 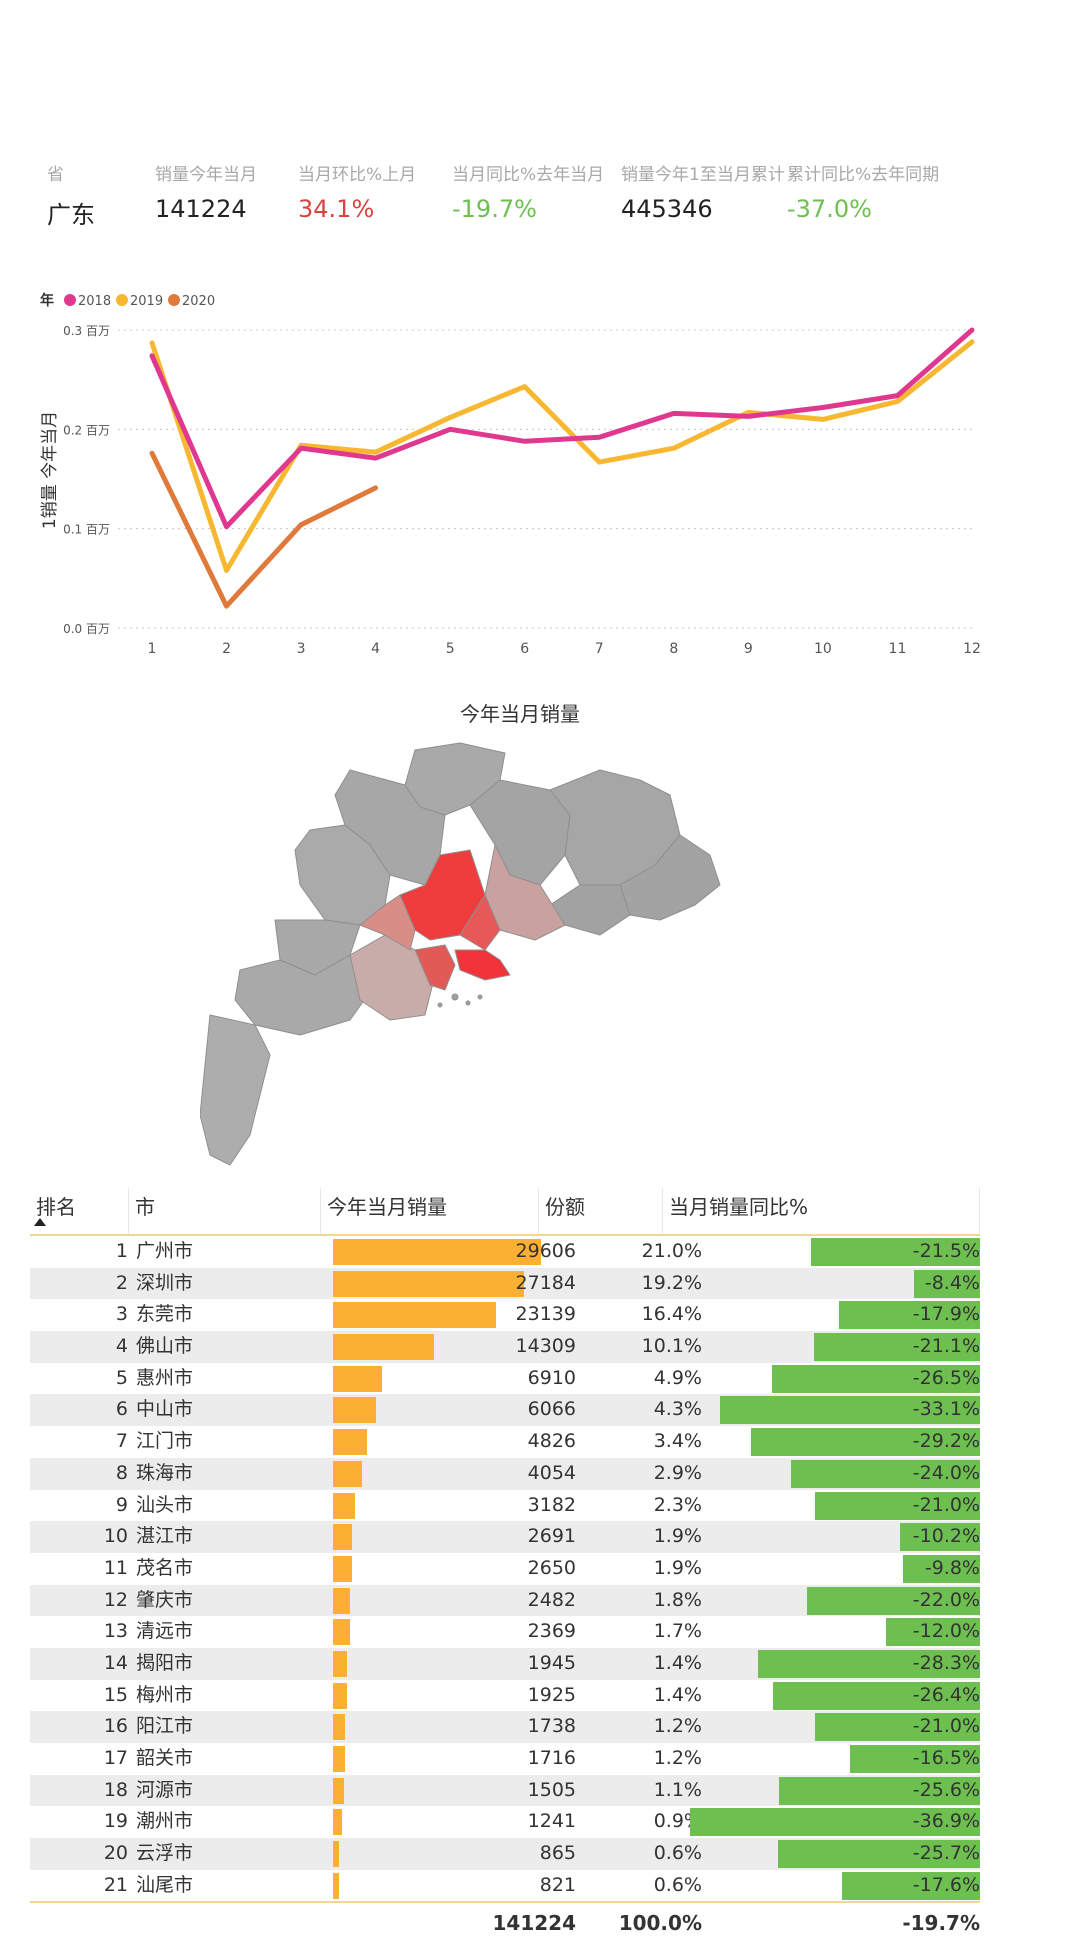 What do you see at coordinates (165, 1789) in the screenshot?
I see `city-cell: 河源市` at bounding box center [165, 1789].